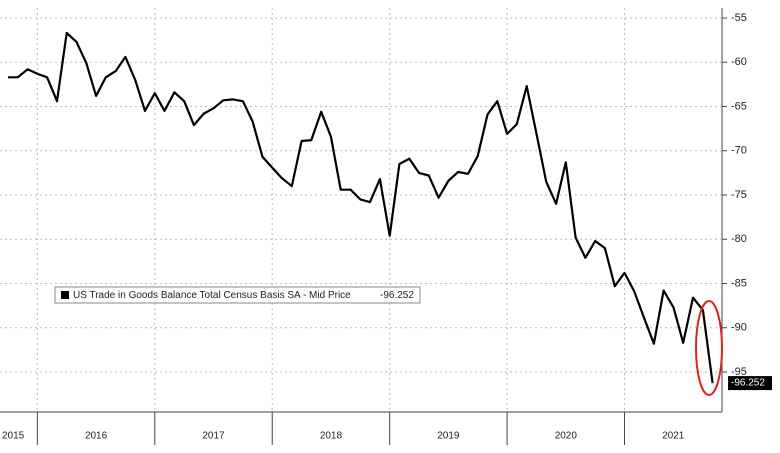 This screenshot has width=780, height=453. Describe the element at coordinates (213, 436) in the screenshot. I see `x-tick-label: 2017` at that location.